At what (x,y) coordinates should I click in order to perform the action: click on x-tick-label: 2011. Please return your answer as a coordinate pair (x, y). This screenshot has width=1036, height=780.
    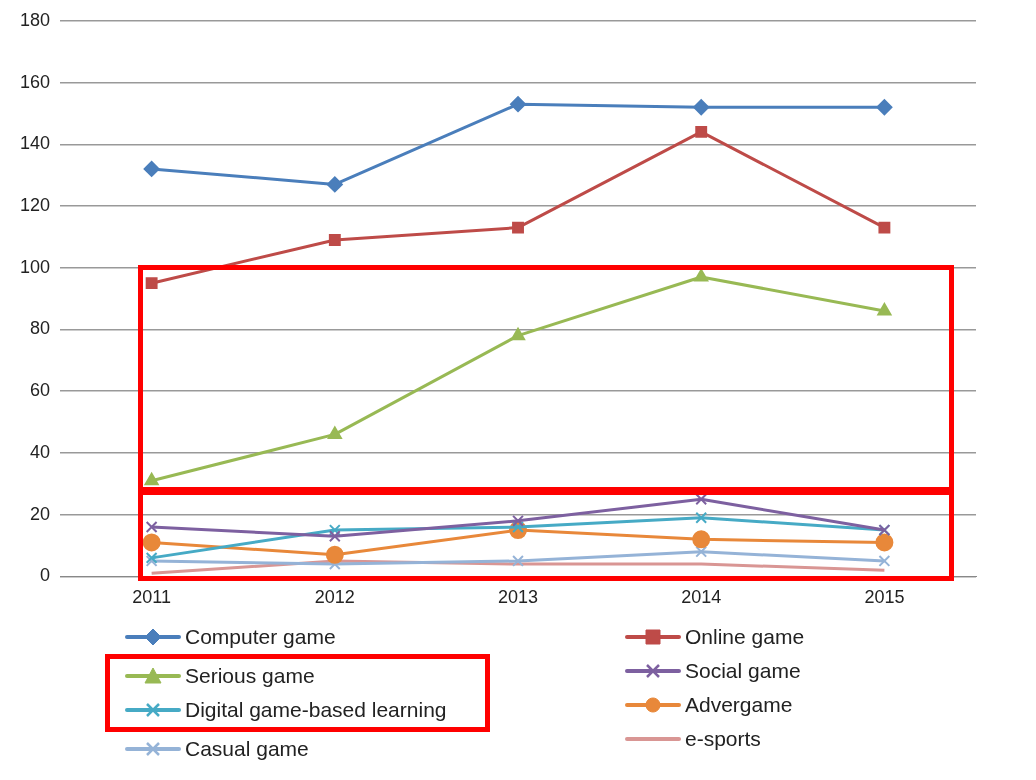
    Looking at the image, I should click on (151, 597).